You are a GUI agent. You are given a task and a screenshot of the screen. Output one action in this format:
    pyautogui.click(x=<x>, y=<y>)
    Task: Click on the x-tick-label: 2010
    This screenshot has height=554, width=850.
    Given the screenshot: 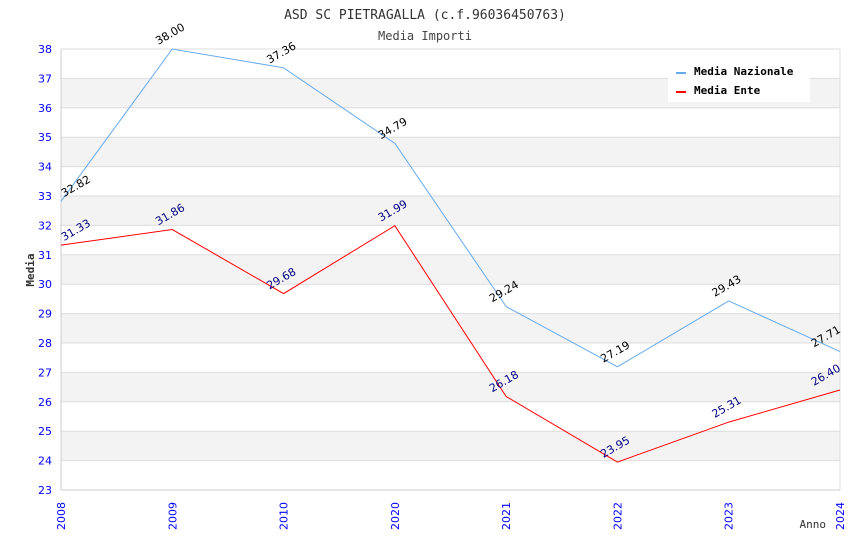 What is the action you would take?
    pyautogui.click(x=284, y=516)
    